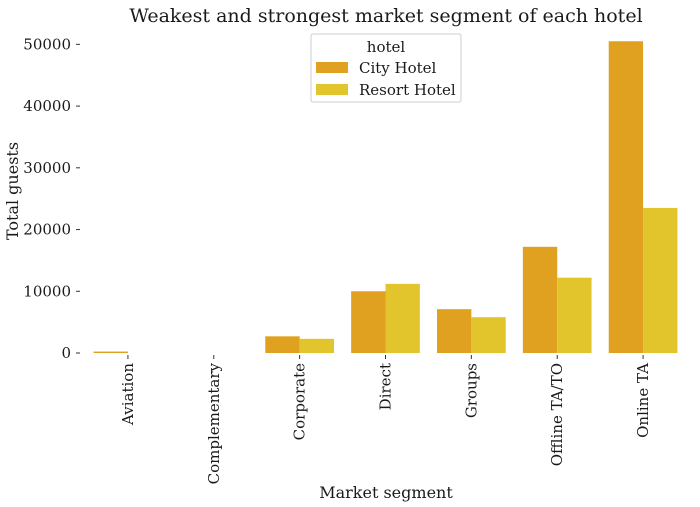 The height and width of the screenshot is (507, 700). What do you see at coordinates (386, 492) in the screenshot?
I see `x-axis-label: Market segment` at bounding box center [386, 492].